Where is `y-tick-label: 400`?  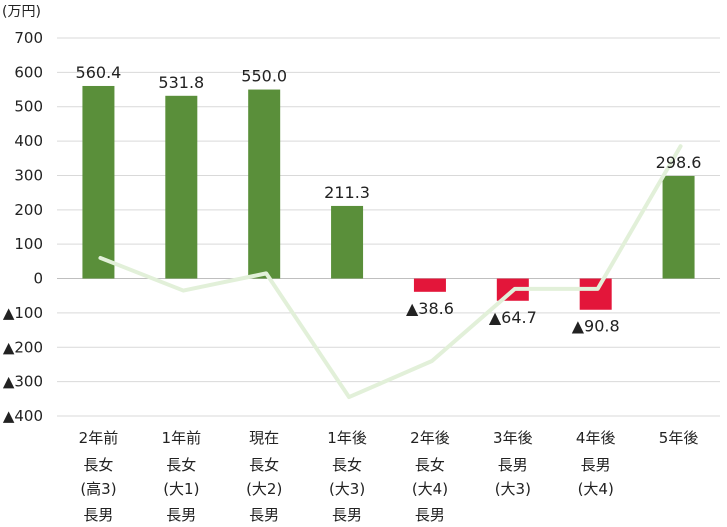 y-tick-label: 400 is located at coordinates (28, 141).